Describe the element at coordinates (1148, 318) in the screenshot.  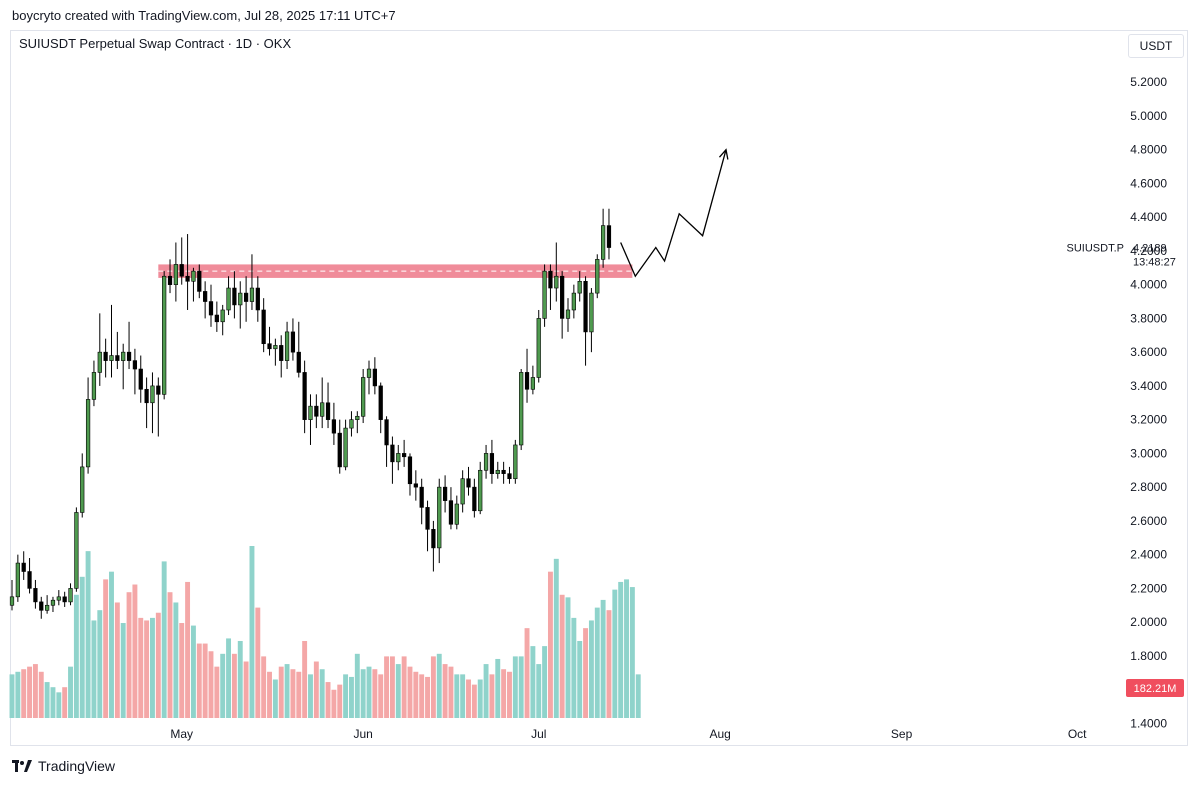
I see `y-tick-label: 3.8000` at that location.